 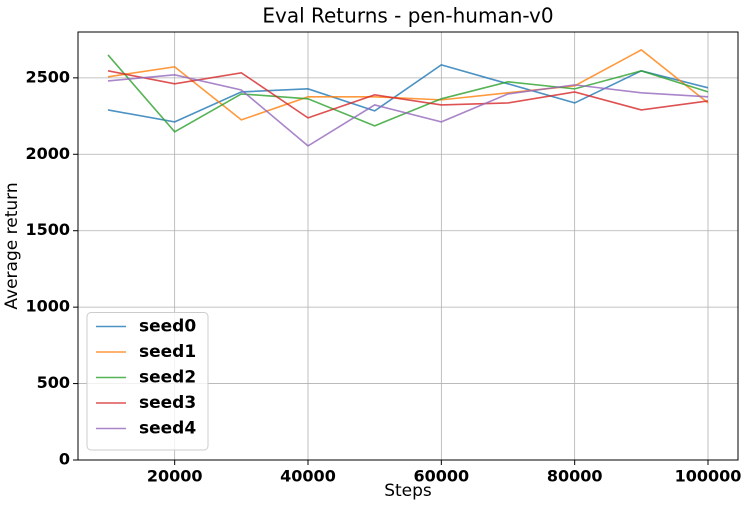 I want to click on legend-label: seed1, so click(x=167, y=352).